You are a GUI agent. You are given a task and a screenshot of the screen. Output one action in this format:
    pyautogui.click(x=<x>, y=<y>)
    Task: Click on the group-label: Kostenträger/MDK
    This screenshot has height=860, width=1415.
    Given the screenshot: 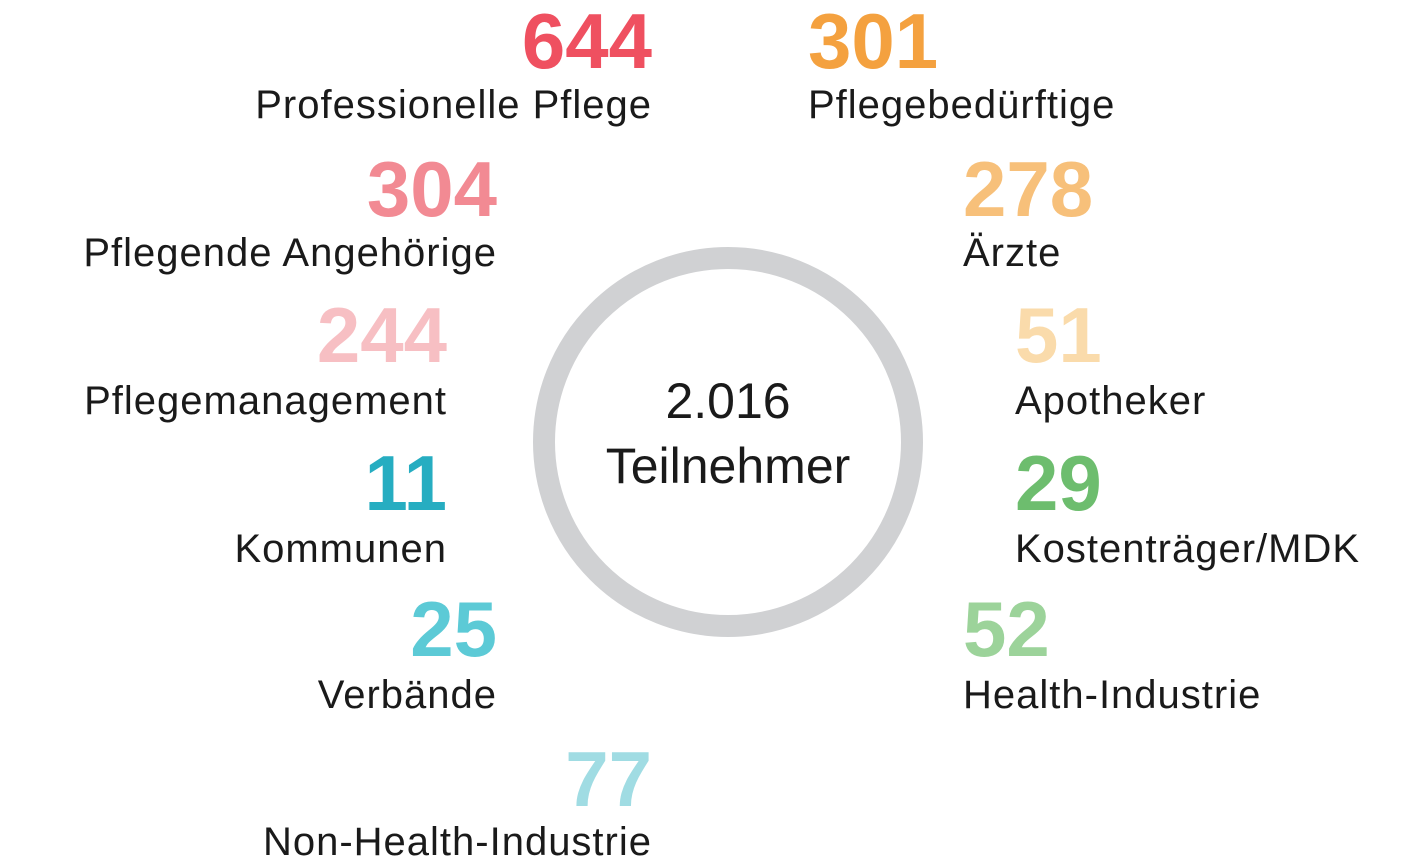 What is the action you would take?
    pyautogui.click(x=1187, y=549)
    